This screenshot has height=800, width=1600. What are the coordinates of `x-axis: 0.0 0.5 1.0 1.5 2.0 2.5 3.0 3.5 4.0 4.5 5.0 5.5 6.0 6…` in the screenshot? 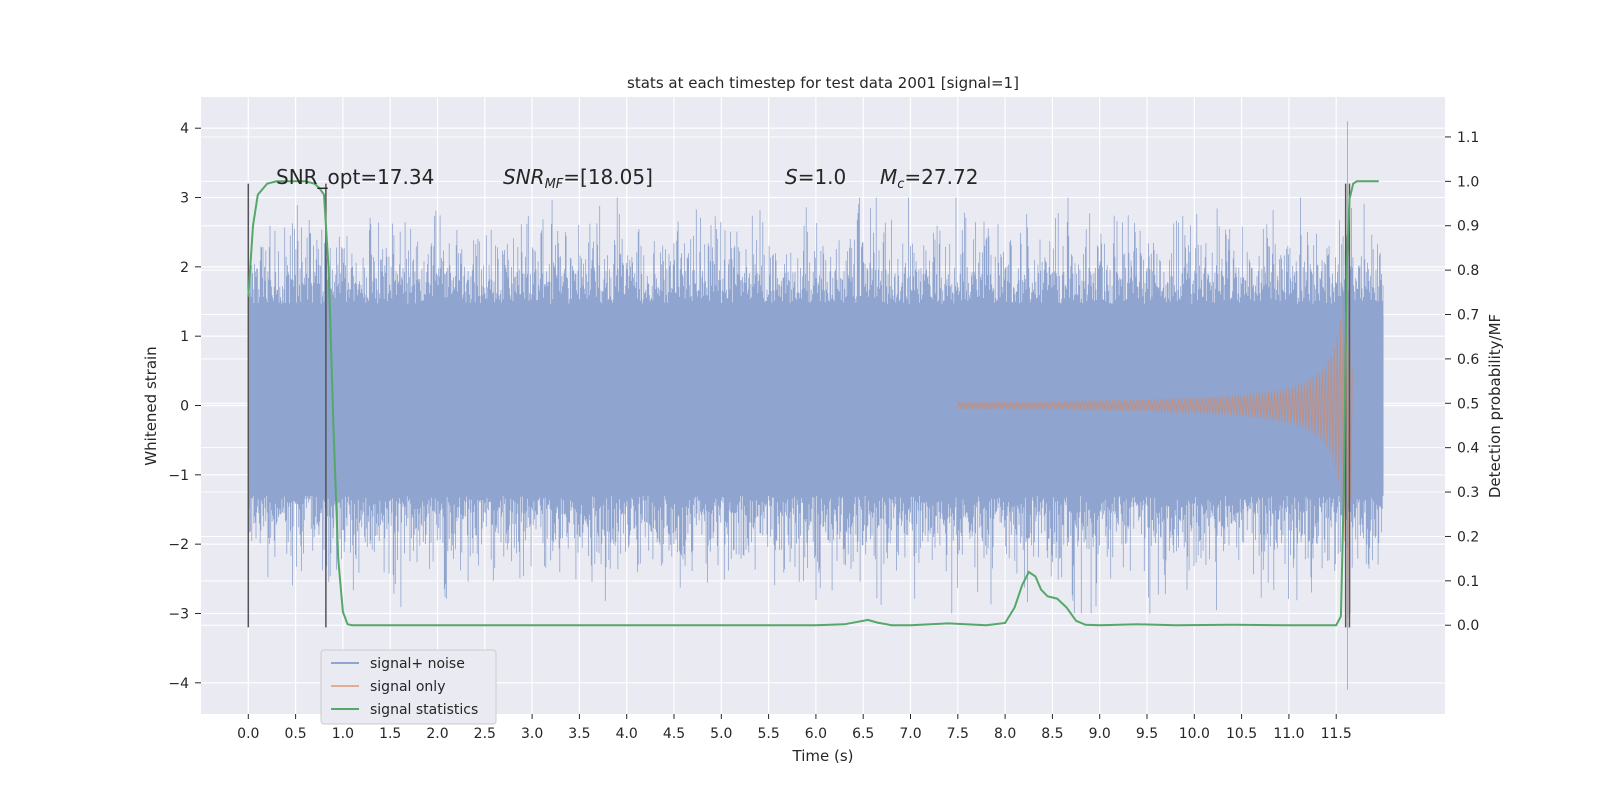 It's located at (794, 728).